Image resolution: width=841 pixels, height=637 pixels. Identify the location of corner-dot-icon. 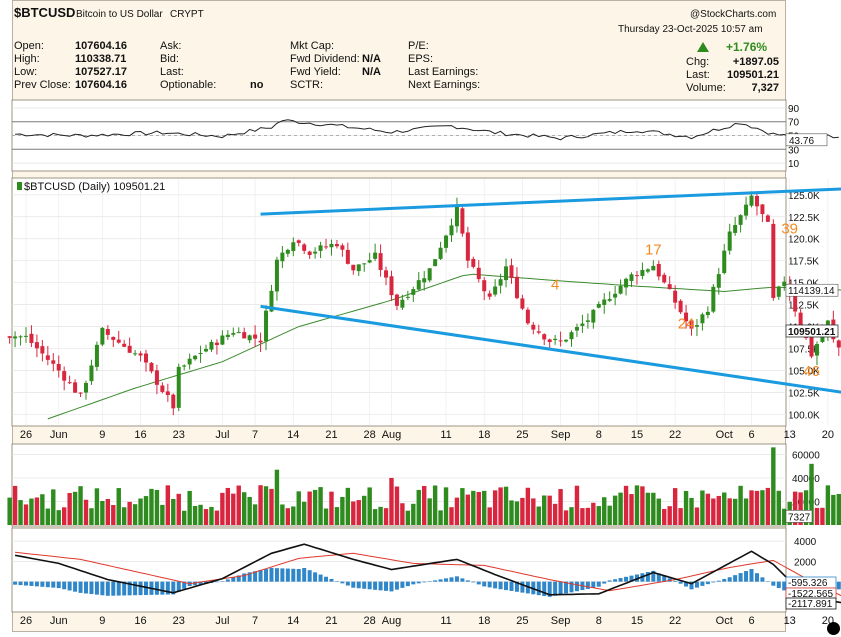
(833, 628).